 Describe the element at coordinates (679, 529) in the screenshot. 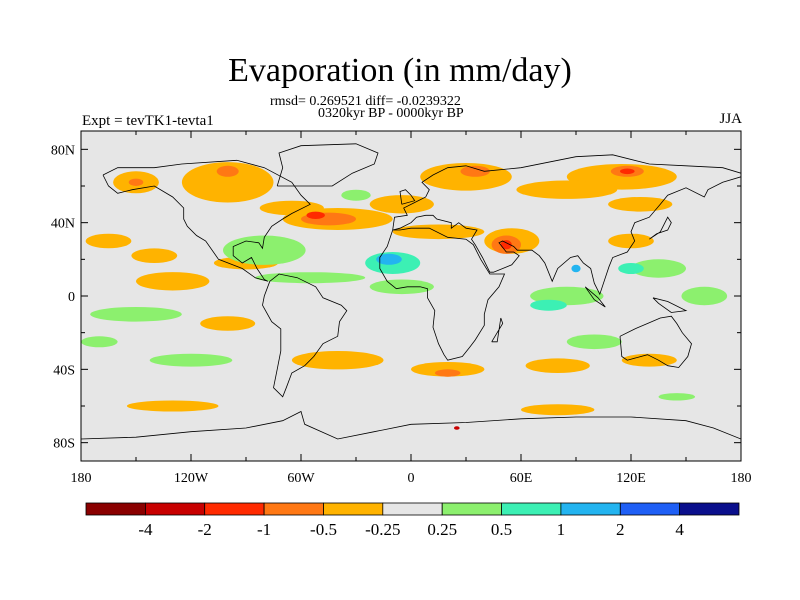

I see `colorbar-label: 4` at that location.